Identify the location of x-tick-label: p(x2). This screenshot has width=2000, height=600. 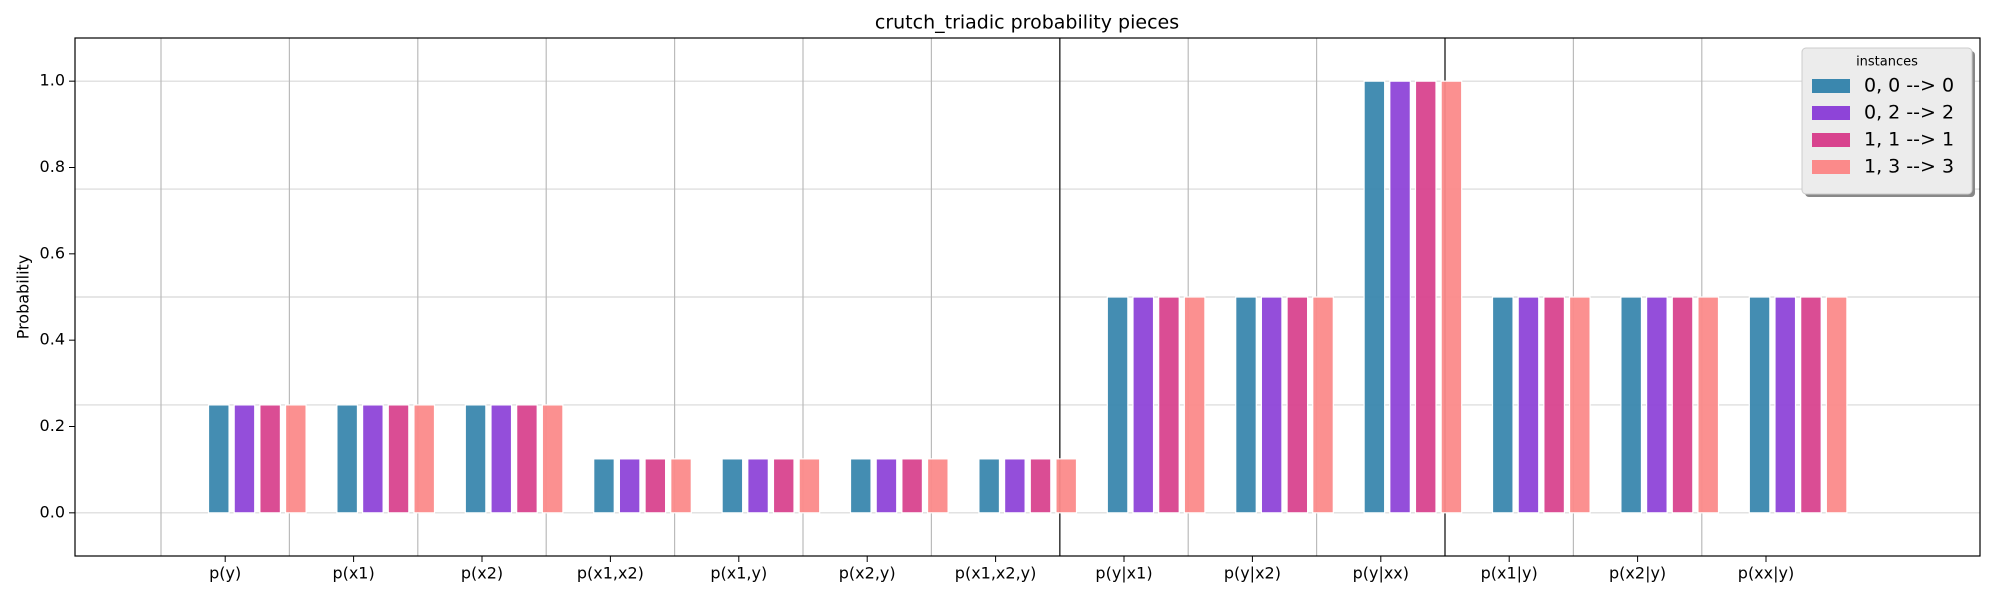
(482, 573).